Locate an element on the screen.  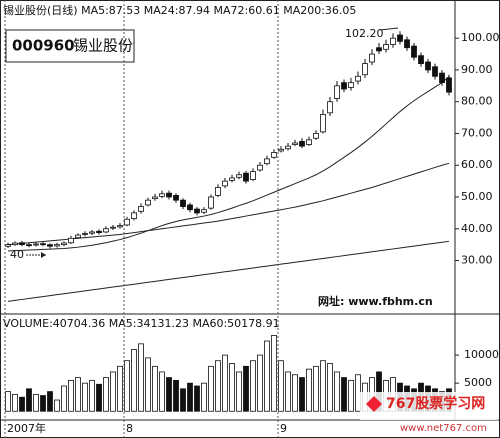
y-tick-label: 30.00 is located at coordinates (477, 260).